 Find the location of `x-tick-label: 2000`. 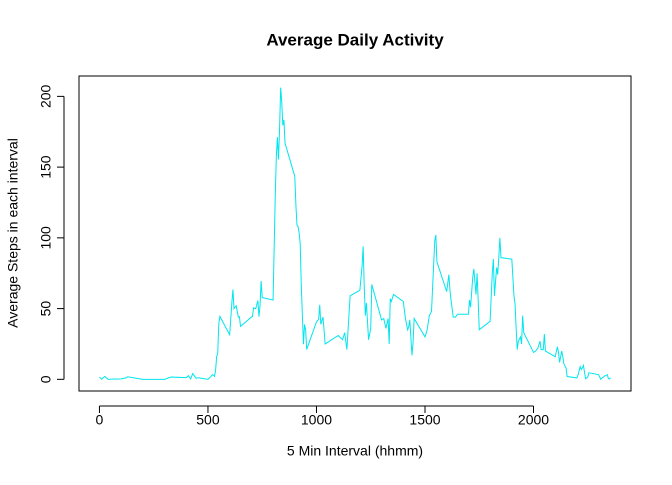

x-tick-label: 2000 is located at coordinates (533, 420).